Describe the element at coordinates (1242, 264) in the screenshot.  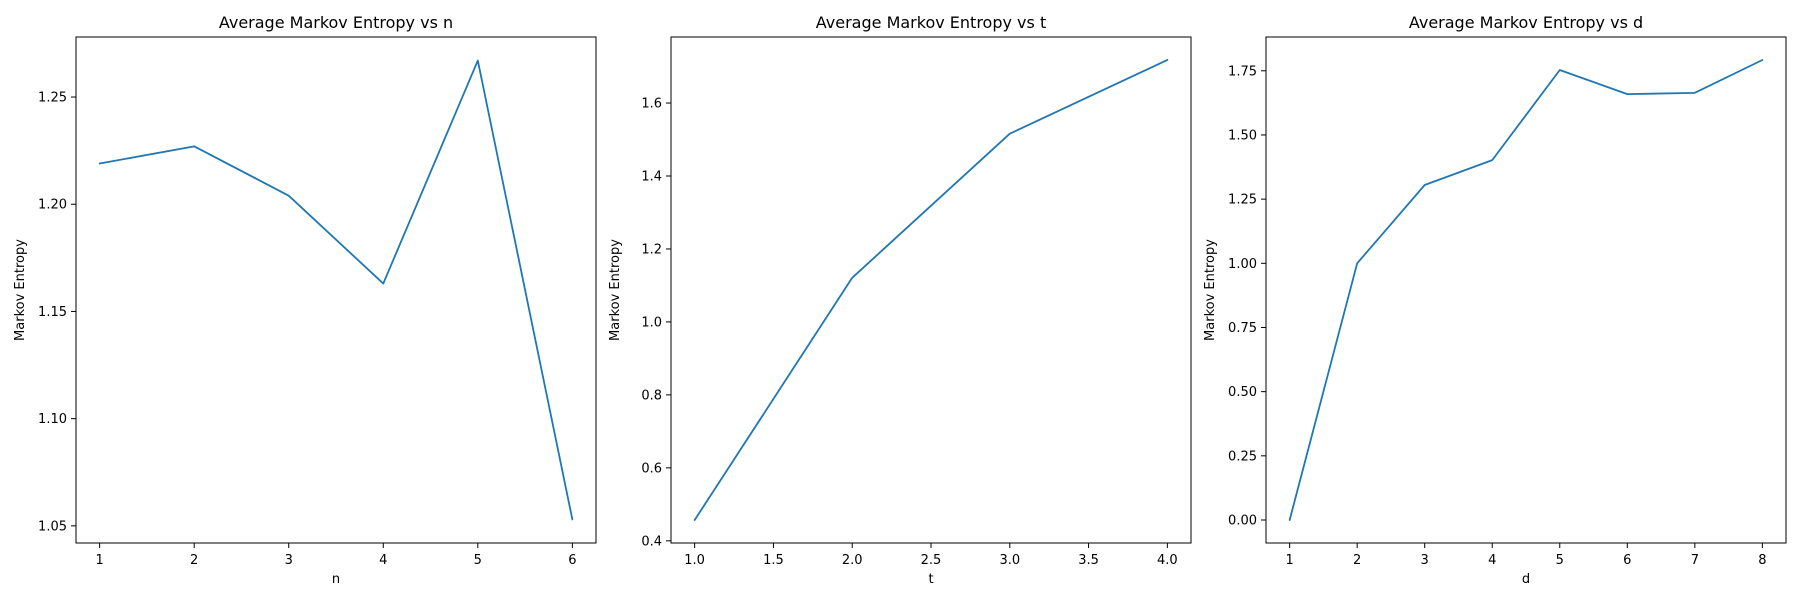
I see `y-tick-label: 1.00` at that location.